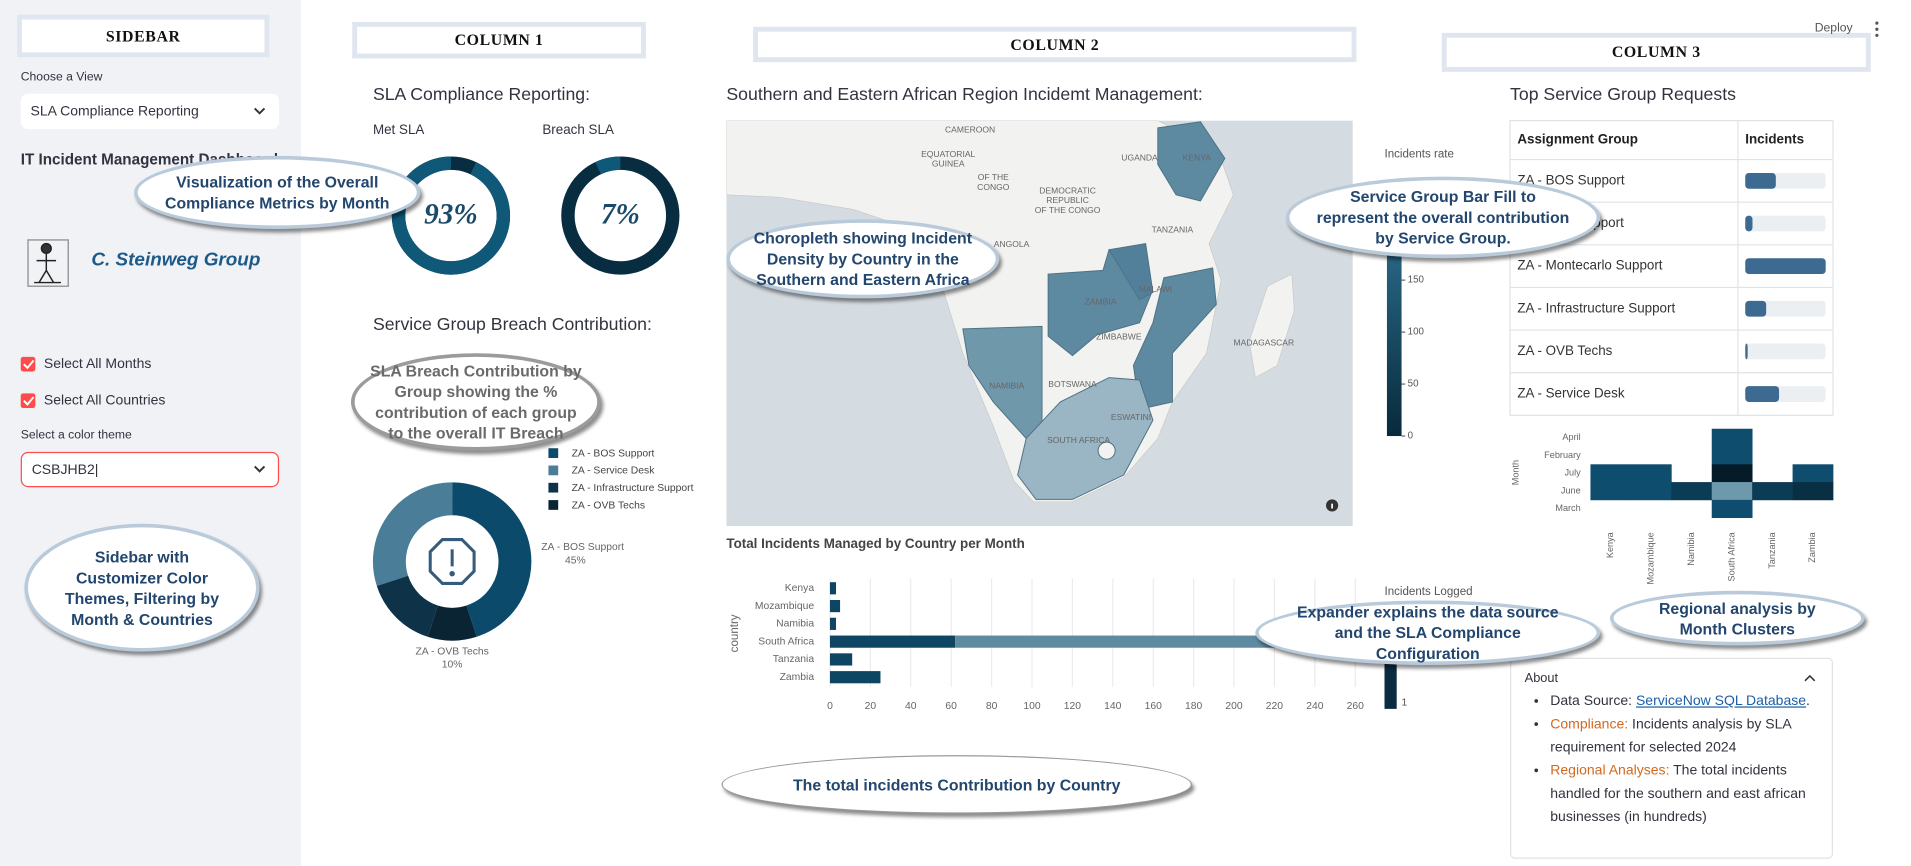  What do you see at coordinates (1012, 244) in the screenshot?
I see `country-label: ANGOLA` at bounding box center [1012, 244].